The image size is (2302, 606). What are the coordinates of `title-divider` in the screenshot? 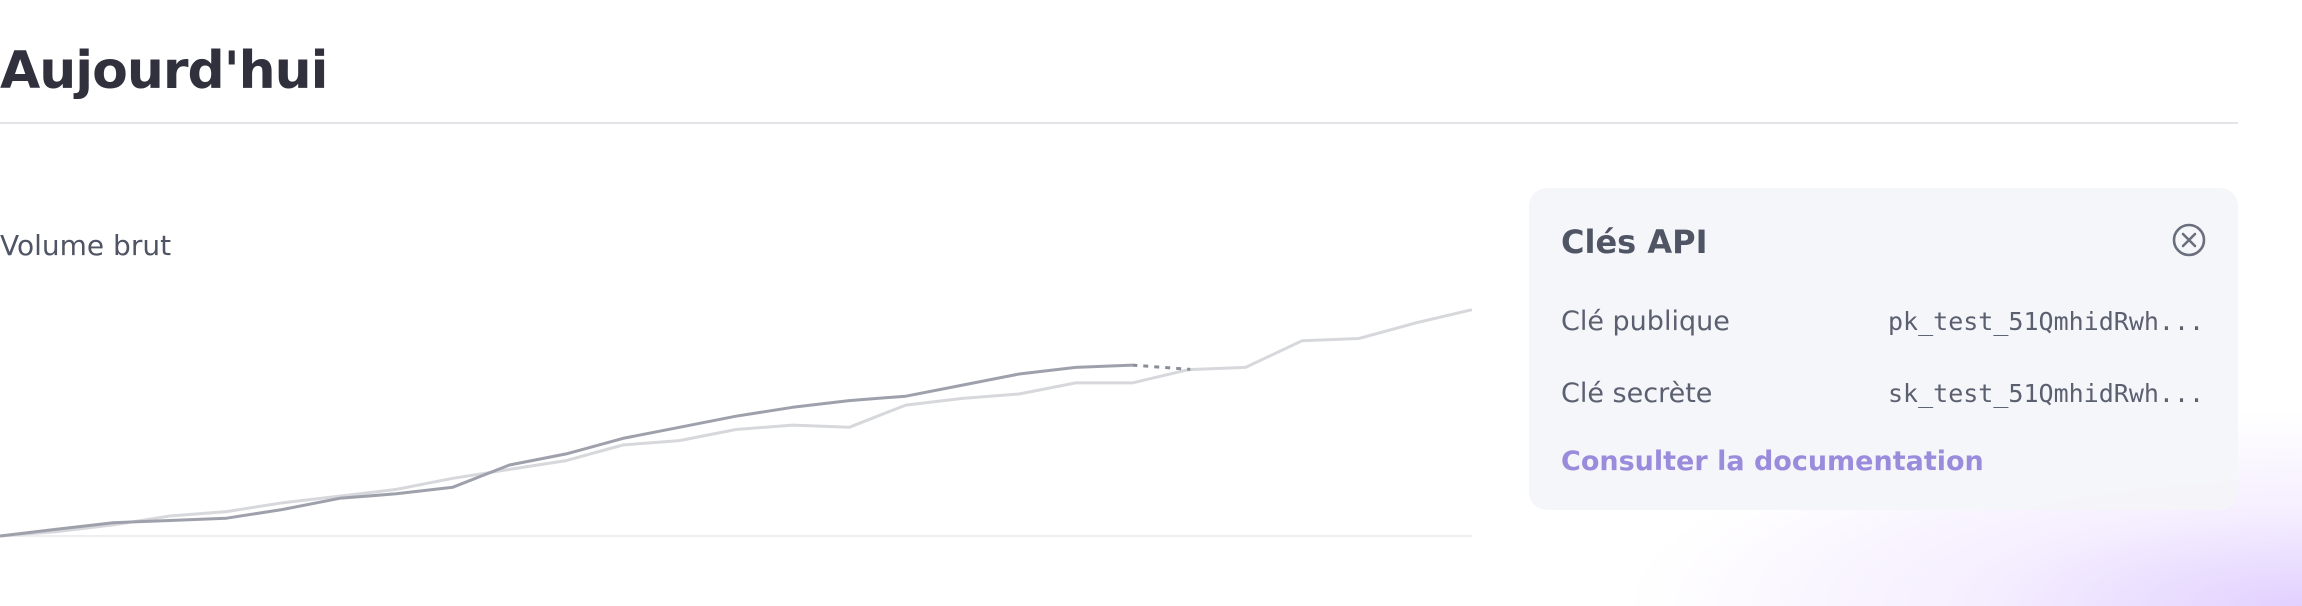 It's located at (1119, 123).